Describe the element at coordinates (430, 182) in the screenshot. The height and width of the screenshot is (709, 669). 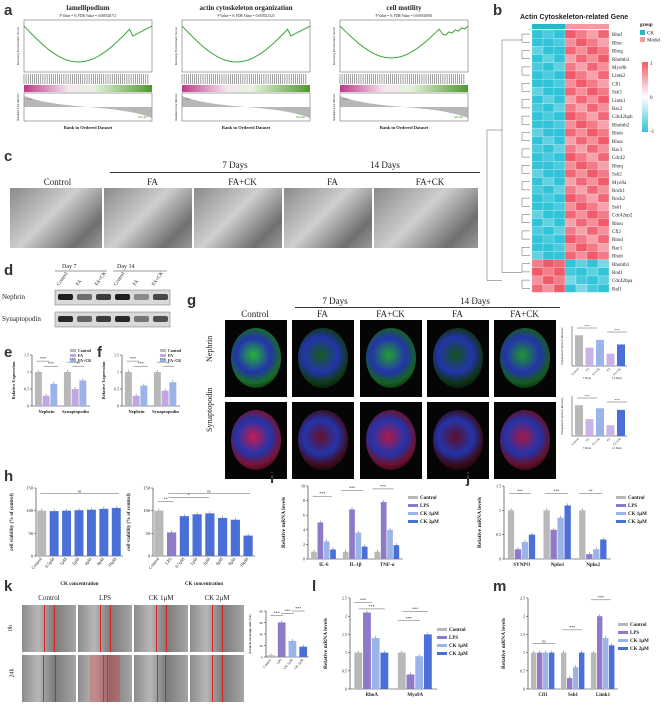
I see `c-header-fack-14: FA+CK` at that location.